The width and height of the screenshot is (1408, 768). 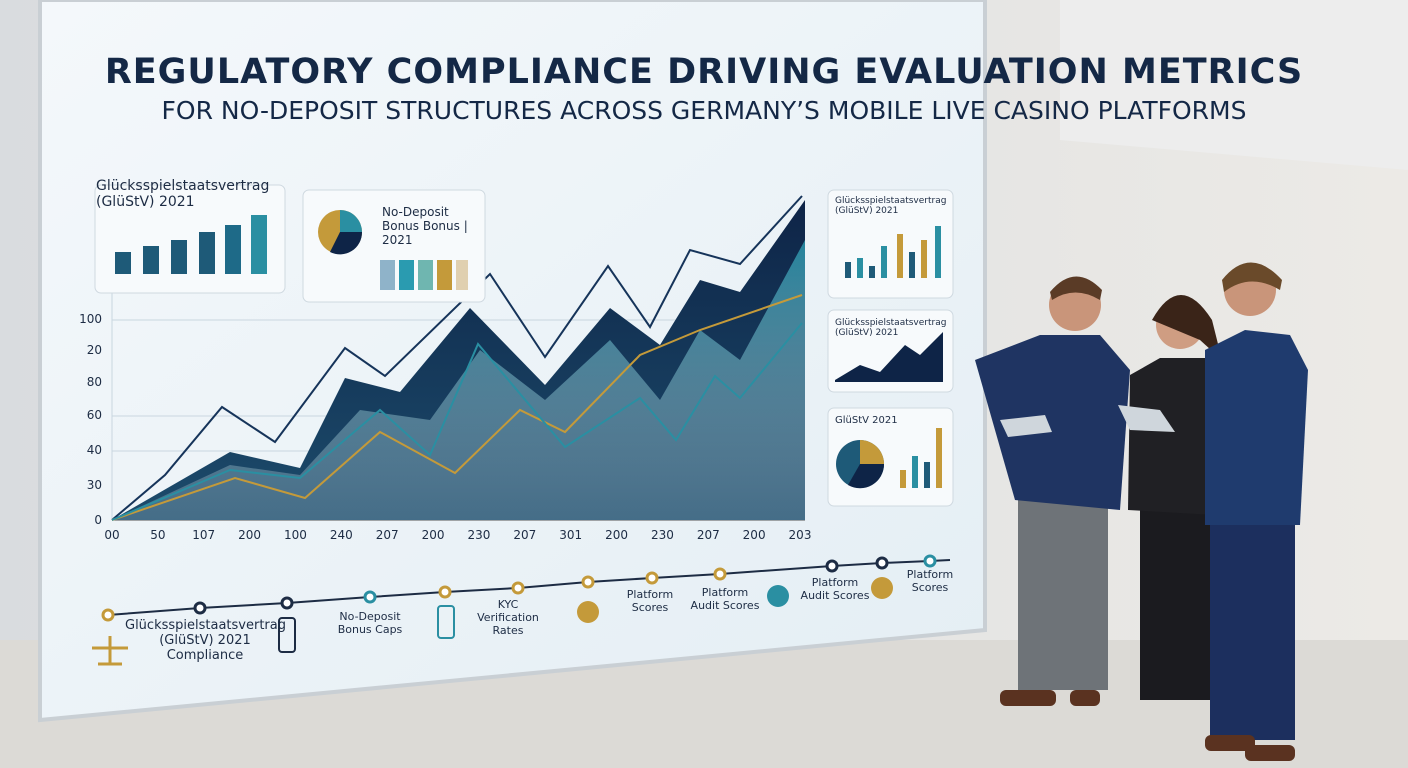 What do you see at coordinates (90, 319) in the screenshot?
I see `y-label: 100` at bounding box center [90, 319].